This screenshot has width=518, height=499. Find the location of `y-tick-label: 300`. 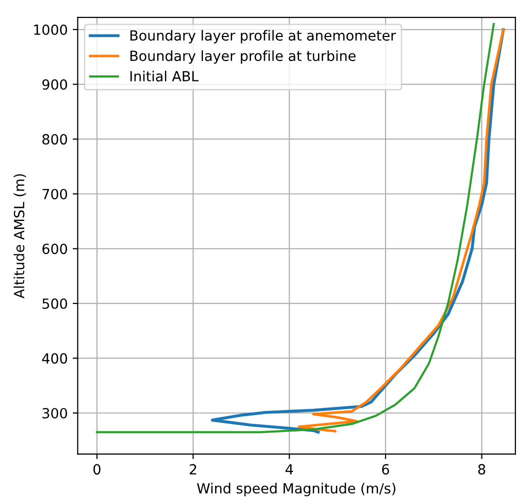

y-tick-label: 300 is located at coordinates (55, 413).